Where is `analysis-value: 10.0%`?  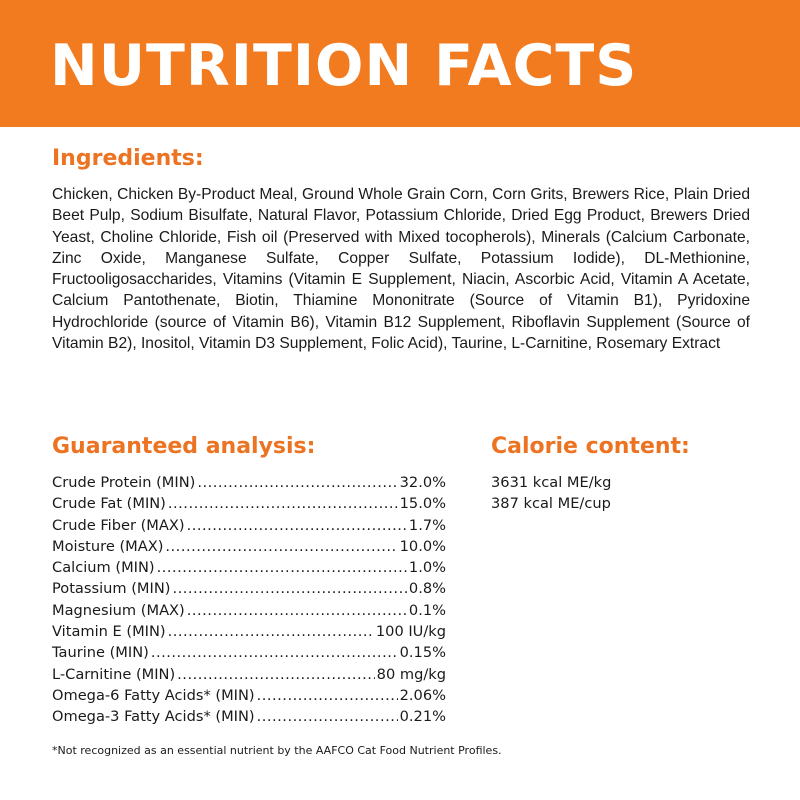
analysis-value: 10.0% is located at coordinates (422, 546).